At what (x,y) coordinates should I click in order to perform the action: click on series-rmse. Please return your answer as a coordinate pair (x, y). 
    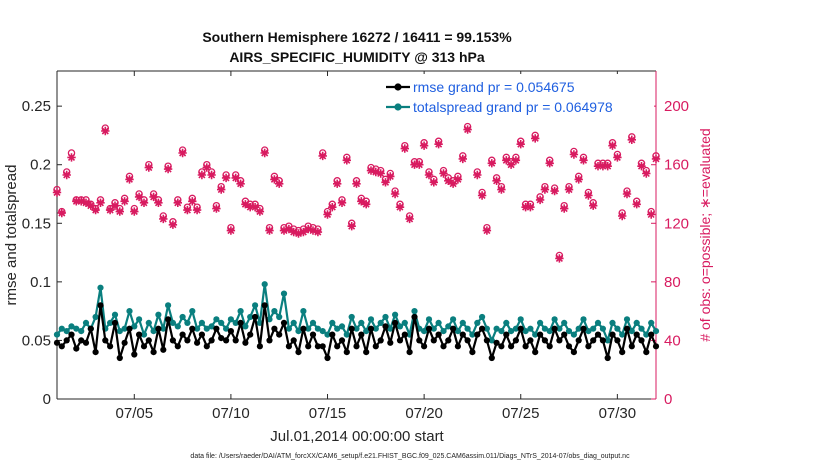
    Looking at the image, I should click on (356, 332).